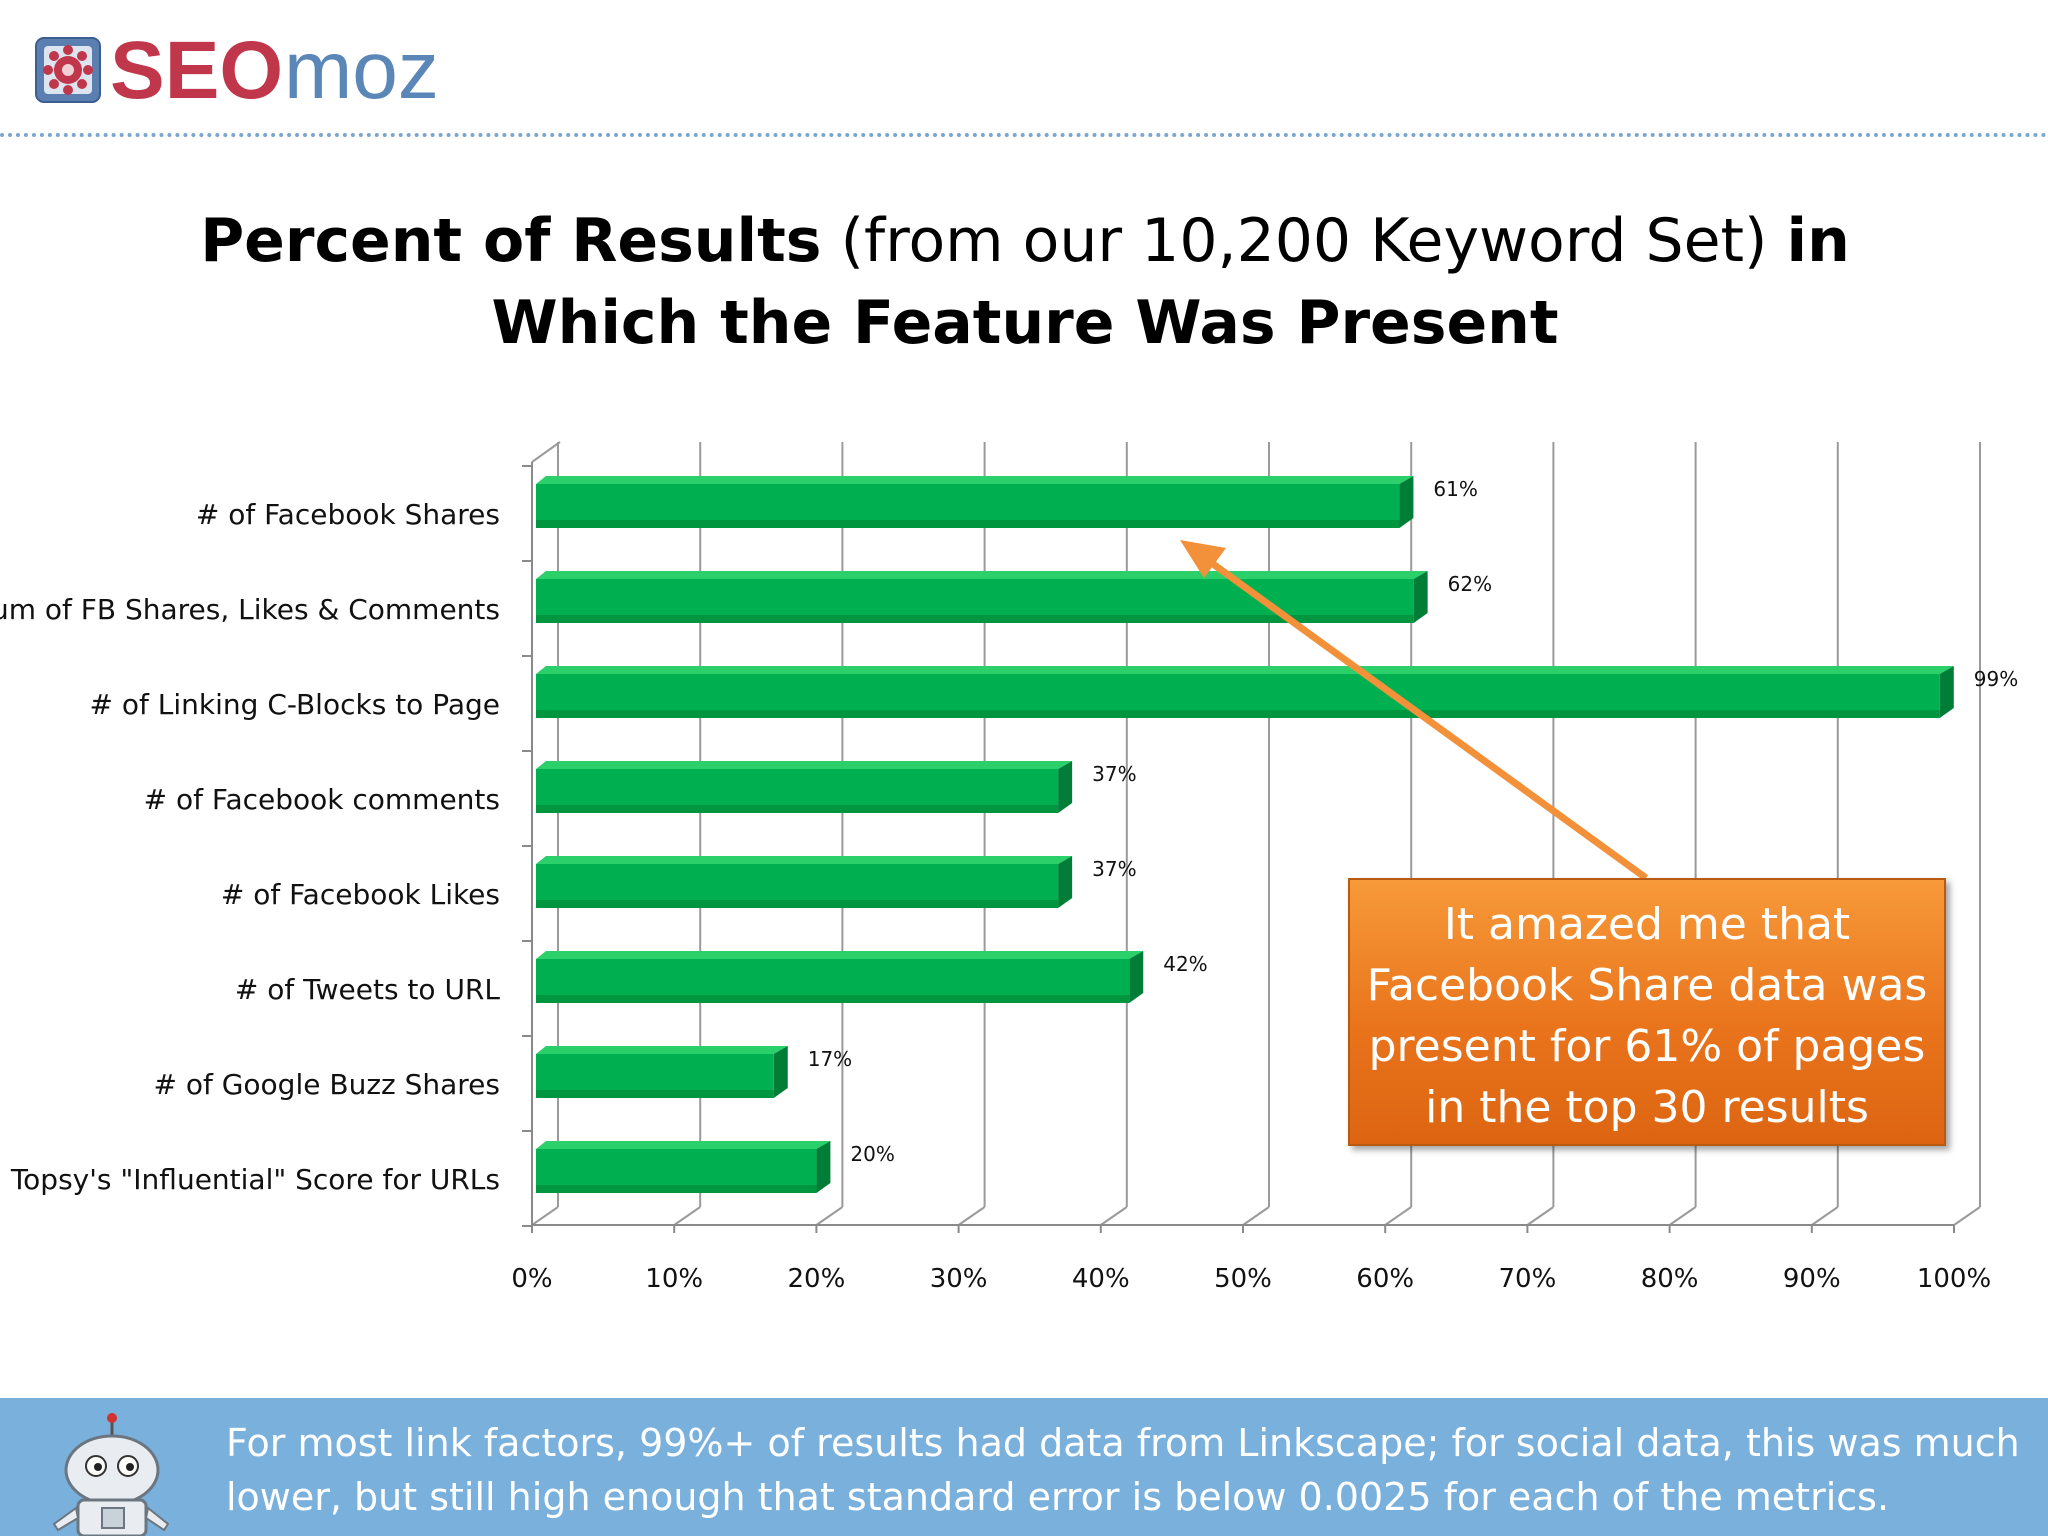  I want to click on x-tick-label: 30%, so click(959, 1279).